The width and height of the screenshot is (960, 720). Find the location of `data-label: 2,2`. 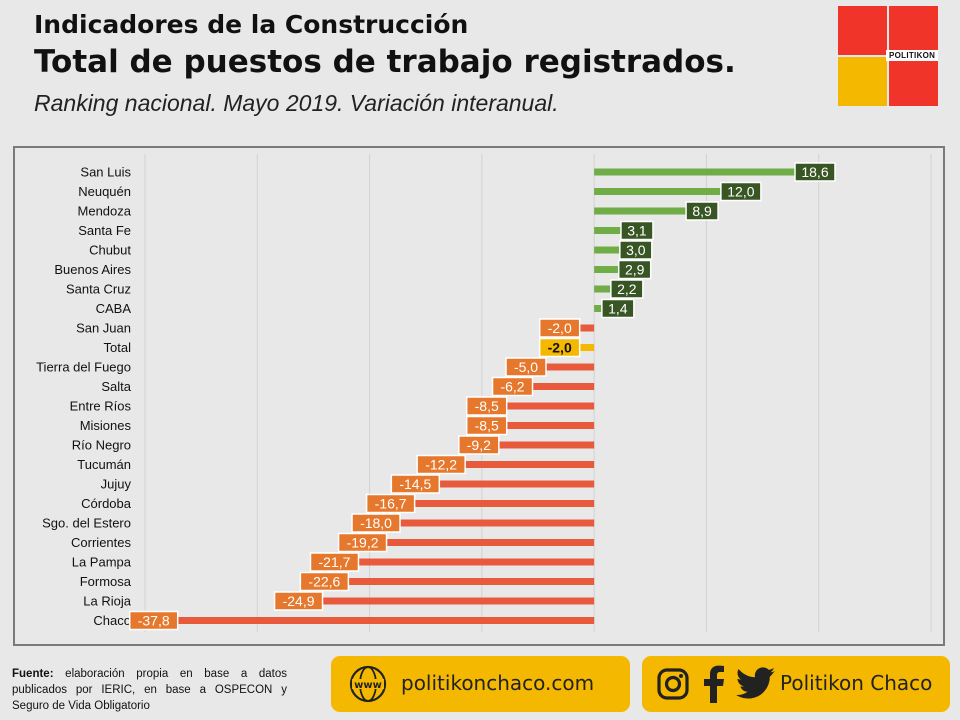

data-label: 2,2 is located at coordinates (627, 289).